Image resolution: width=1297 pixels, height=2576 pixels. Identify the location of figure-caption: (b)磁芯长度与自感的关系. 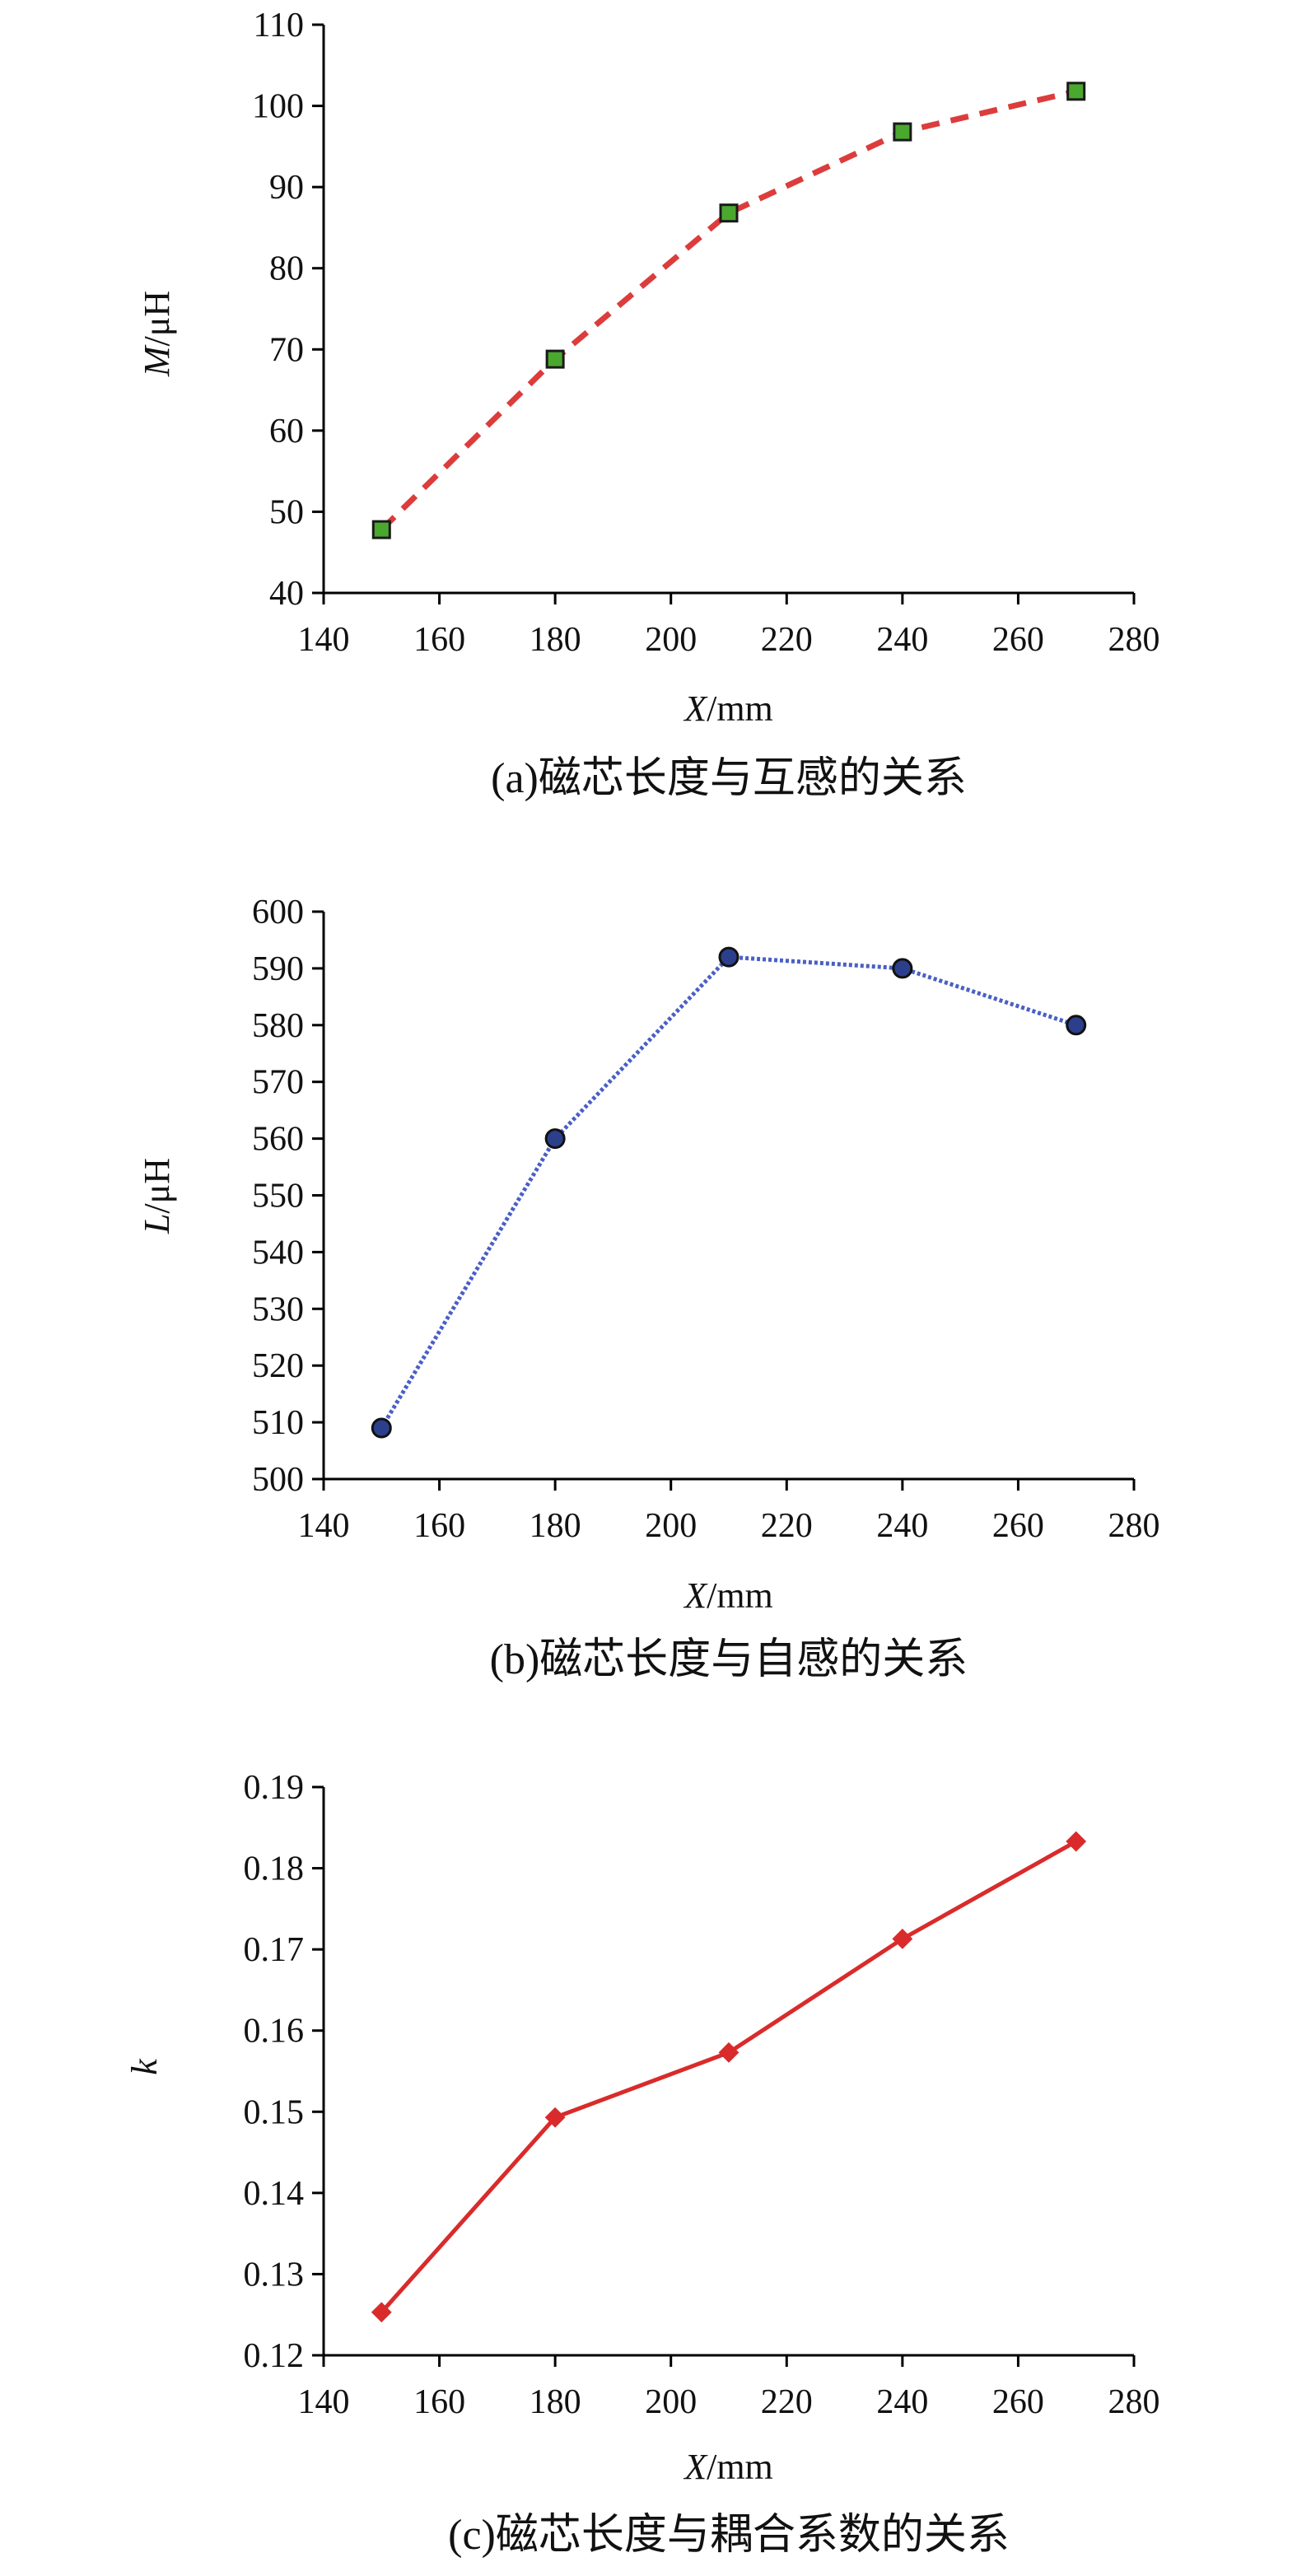
(729, 1659).